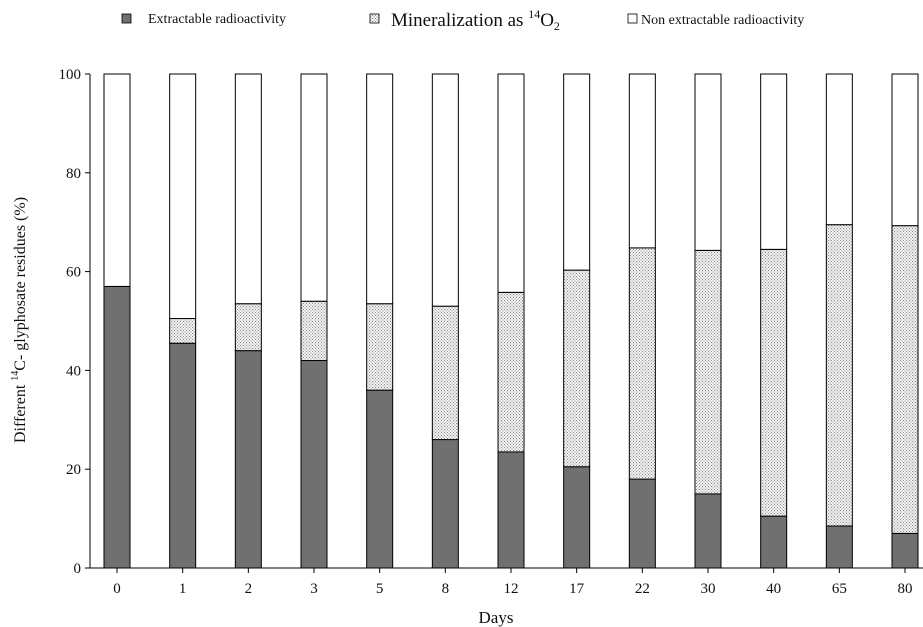 Image resolution: width=923 pixels, height=627 pixels. I want to click on y-tick-label: 100, so click(70, 75).